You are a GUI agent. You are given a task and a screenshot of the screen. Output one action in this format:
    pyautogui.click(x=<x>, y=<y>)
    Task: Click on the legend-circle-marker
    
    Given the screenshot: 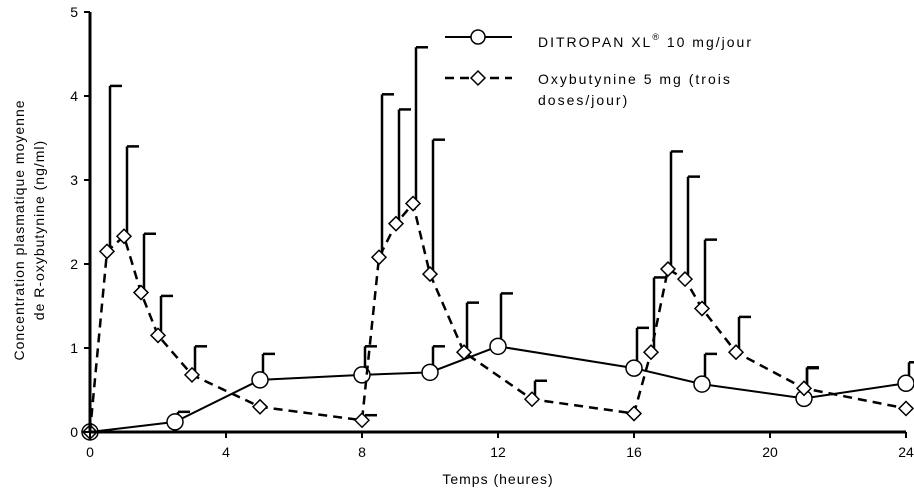 What is the action you would take?
    pyautogui.click(x=478, y=37)
    